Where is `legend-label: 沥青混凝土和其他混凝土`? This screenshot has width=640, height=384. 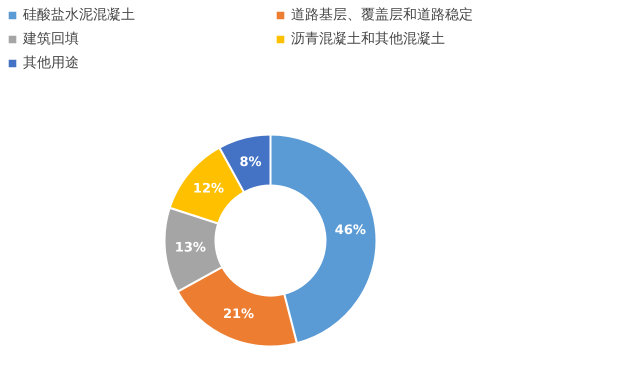
legend-label: 沥青混凝土和其他混凝土 is located at coordinates (368, 39).